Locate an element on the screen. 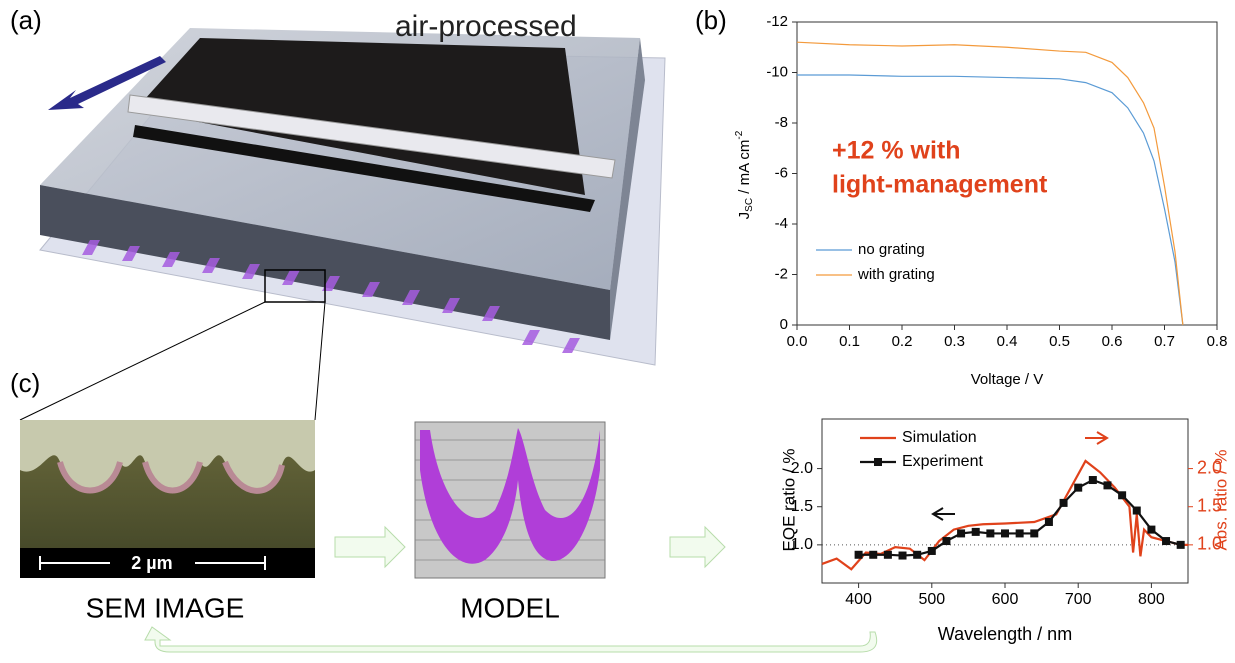  y-tick-label: -2 is located at coordinates (781, 273).